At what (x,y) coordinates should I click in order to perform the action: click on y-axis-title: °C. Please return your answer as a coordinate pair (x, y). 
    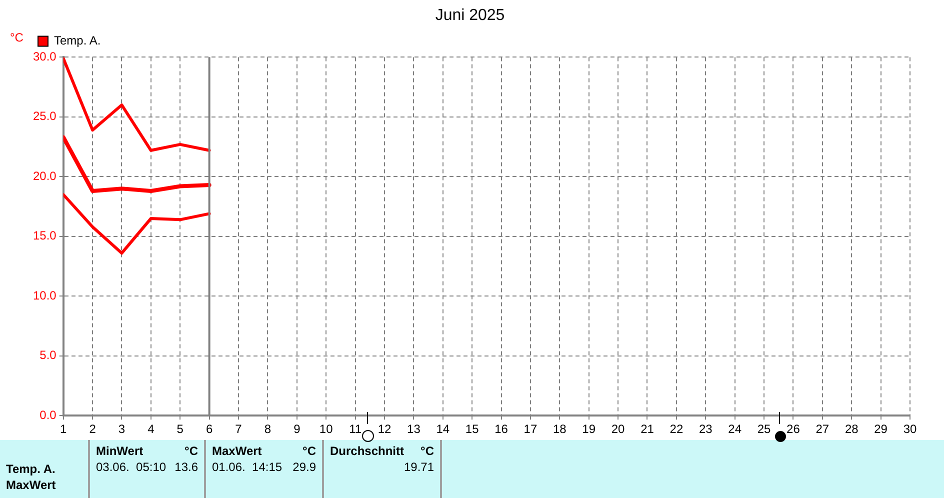
    Looking at the image, I should click on (17, 37).